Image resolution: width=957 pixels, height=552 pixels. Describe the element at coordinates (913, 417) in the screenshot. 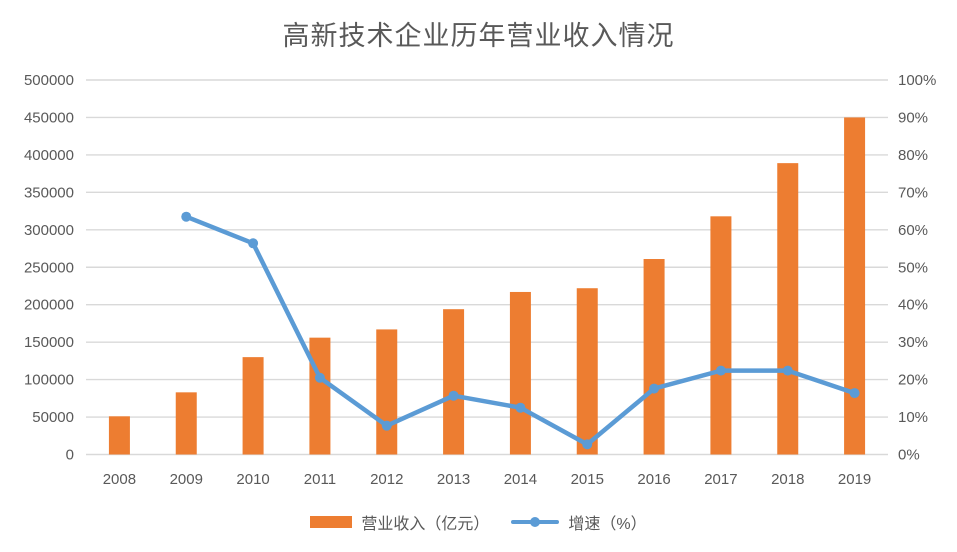

I see `right-axis-tick-label: 10%` at that location.